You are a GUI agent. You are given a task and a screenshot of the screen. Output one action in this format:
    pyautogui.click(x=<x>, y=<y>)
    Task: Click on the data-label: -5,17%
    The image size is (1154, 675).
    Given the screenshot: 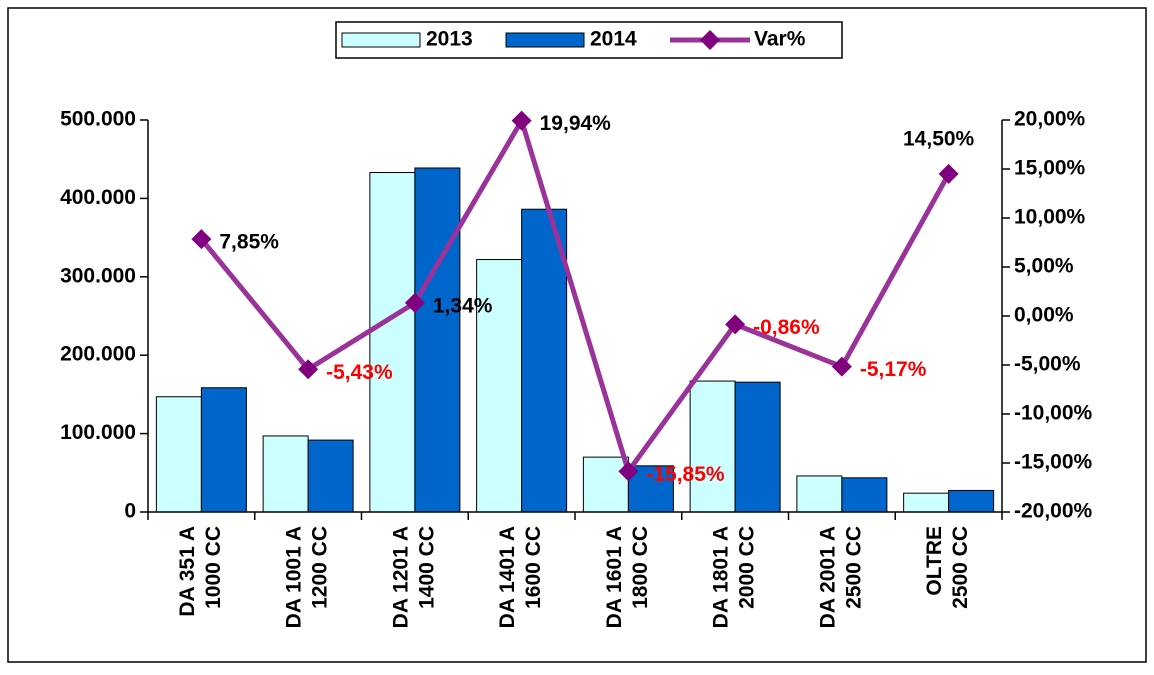 What is the action you would take?
    pyautogui.click(x=893, y=369)
    